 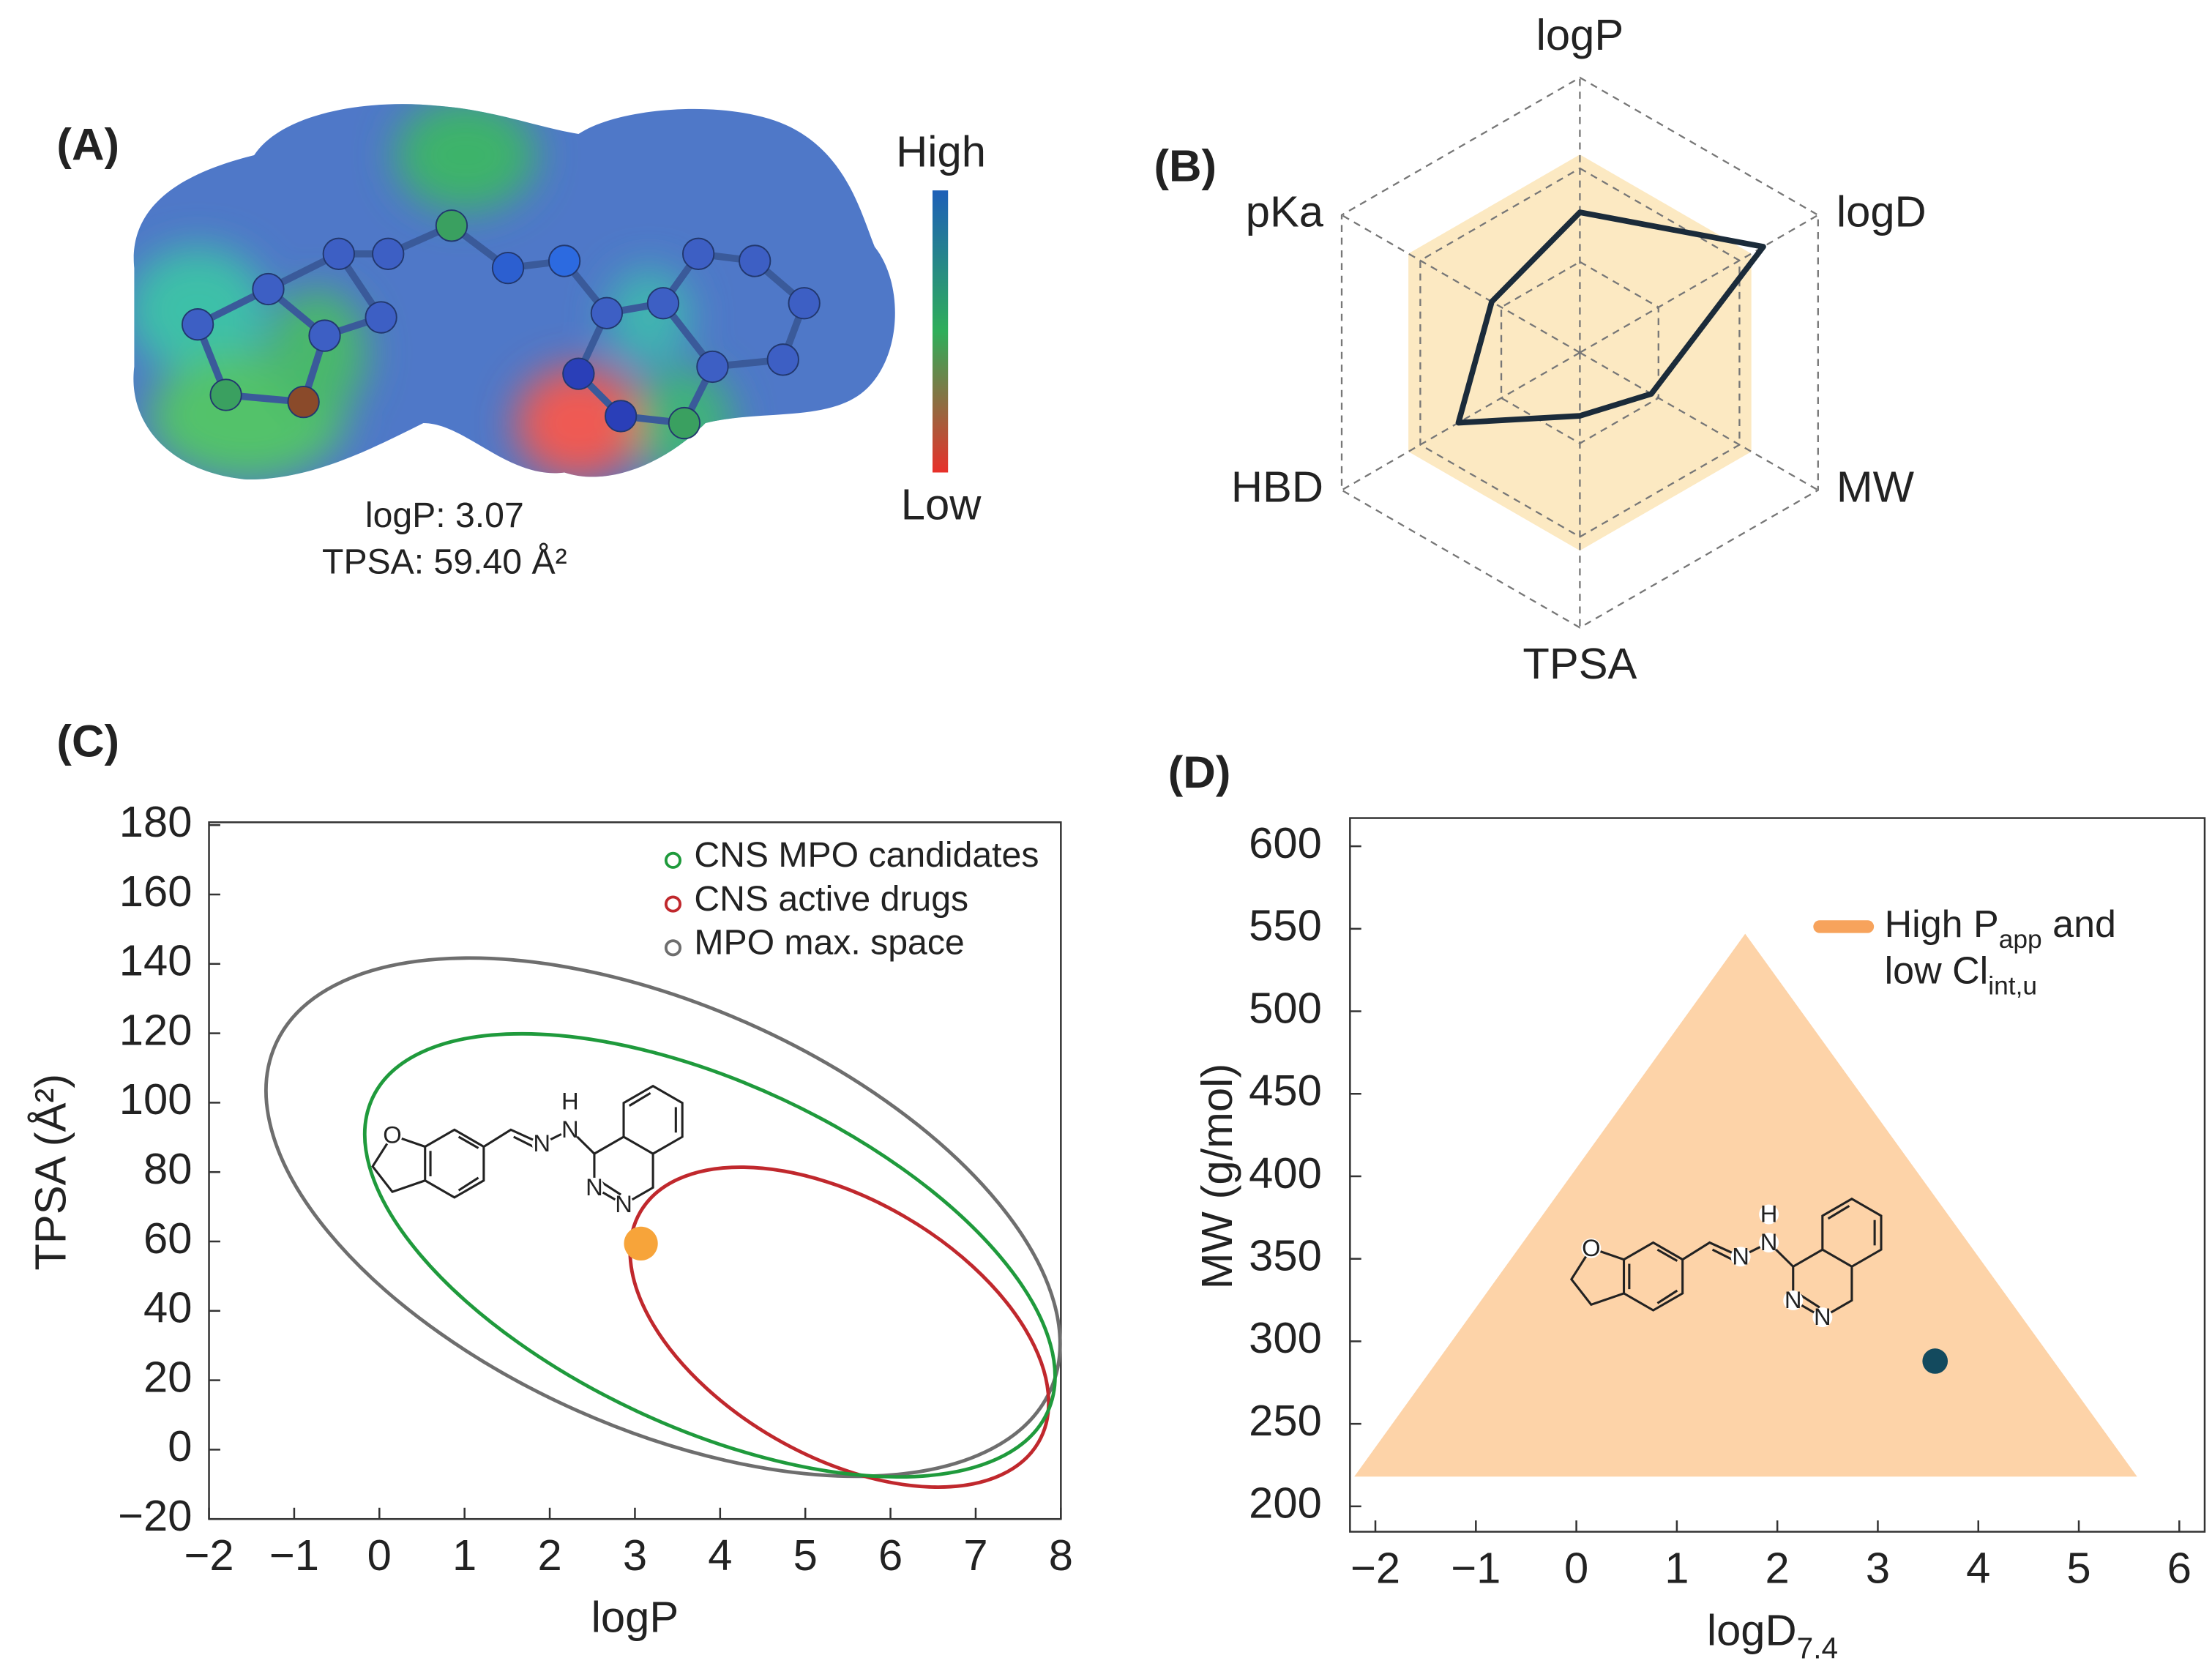 What do you see at coordinates (635, 1556) in the screenshot?
I see `x-tick-label: 3` at bounding box center [635, 1556].